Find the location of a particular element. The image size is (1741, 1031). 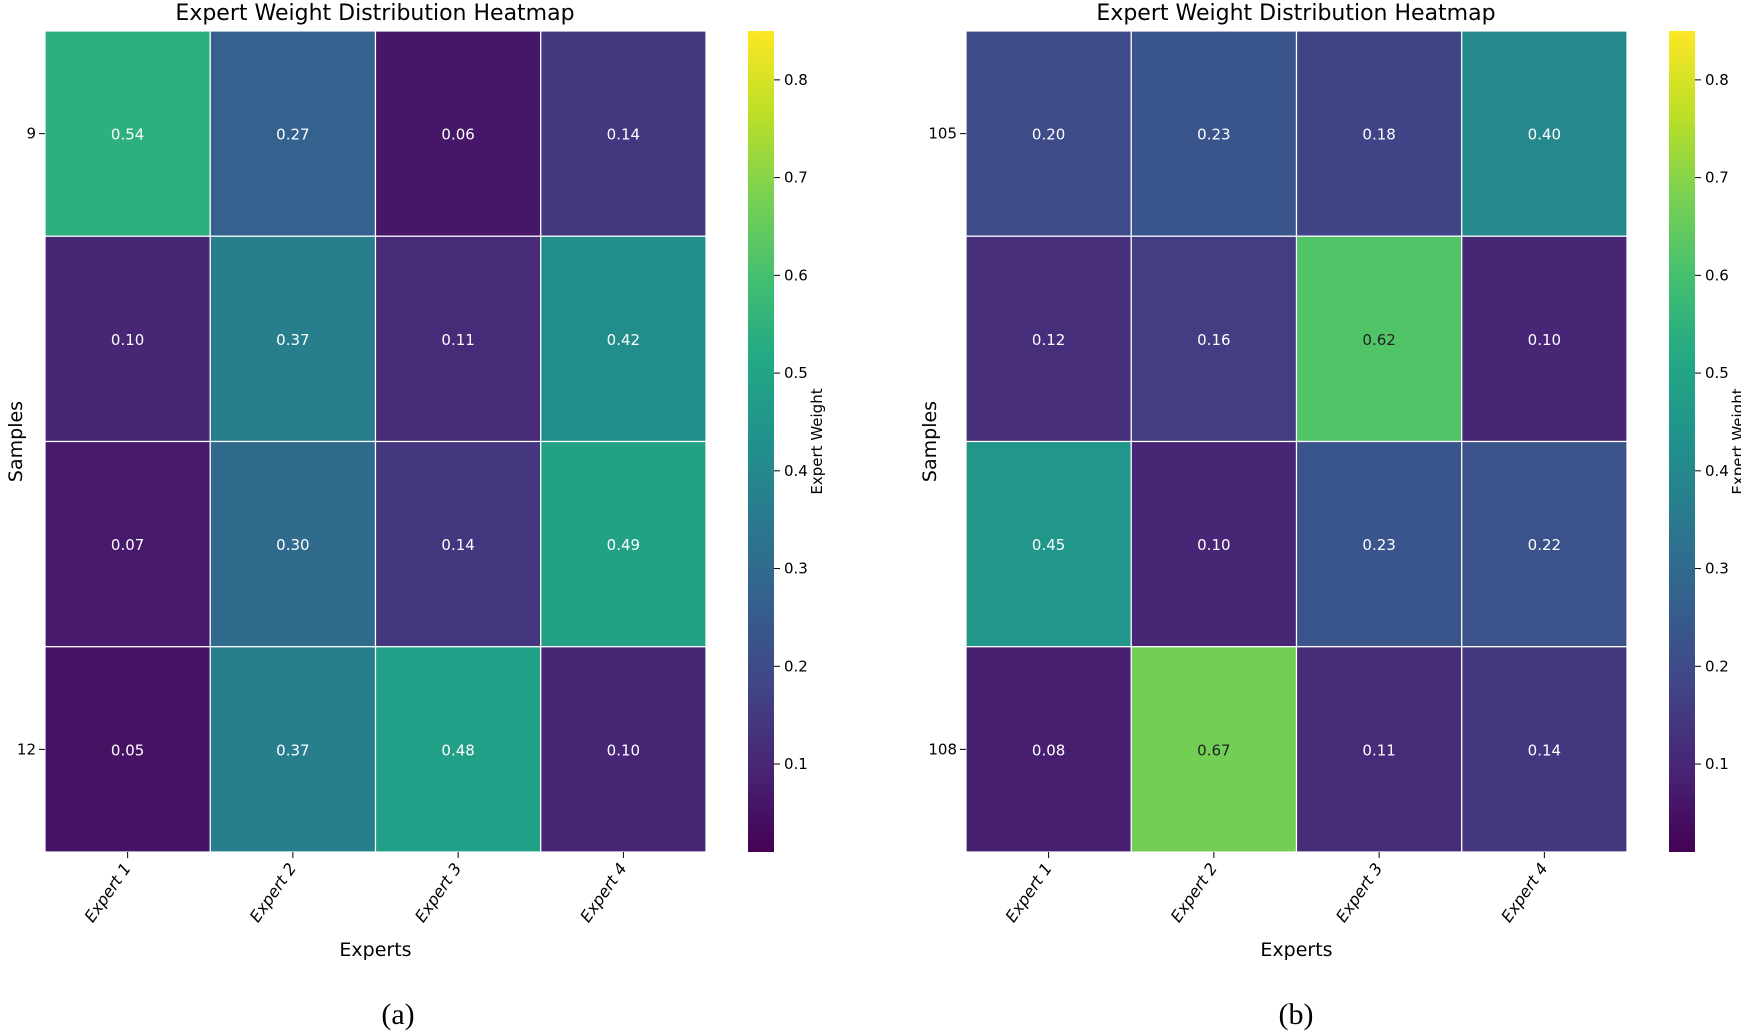

cell-value-label: 0.16 is located at coordinates (1213, 340).